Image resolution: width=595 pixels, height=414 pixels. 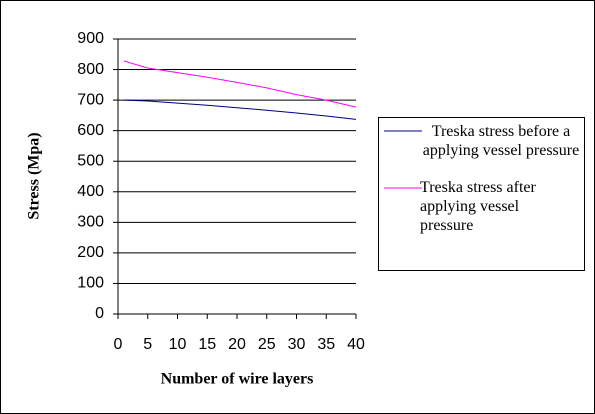 I want to click on x-tick-label: 30, so click(x=297, y=344).